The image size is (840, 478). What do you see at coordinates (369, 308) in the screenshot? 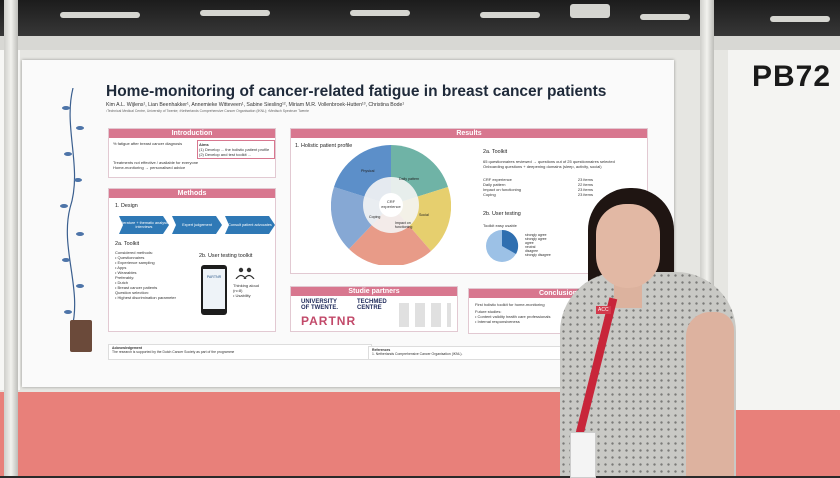
I see `partner-logo-techmed: CENTRE` at bounding box center [369, 308].